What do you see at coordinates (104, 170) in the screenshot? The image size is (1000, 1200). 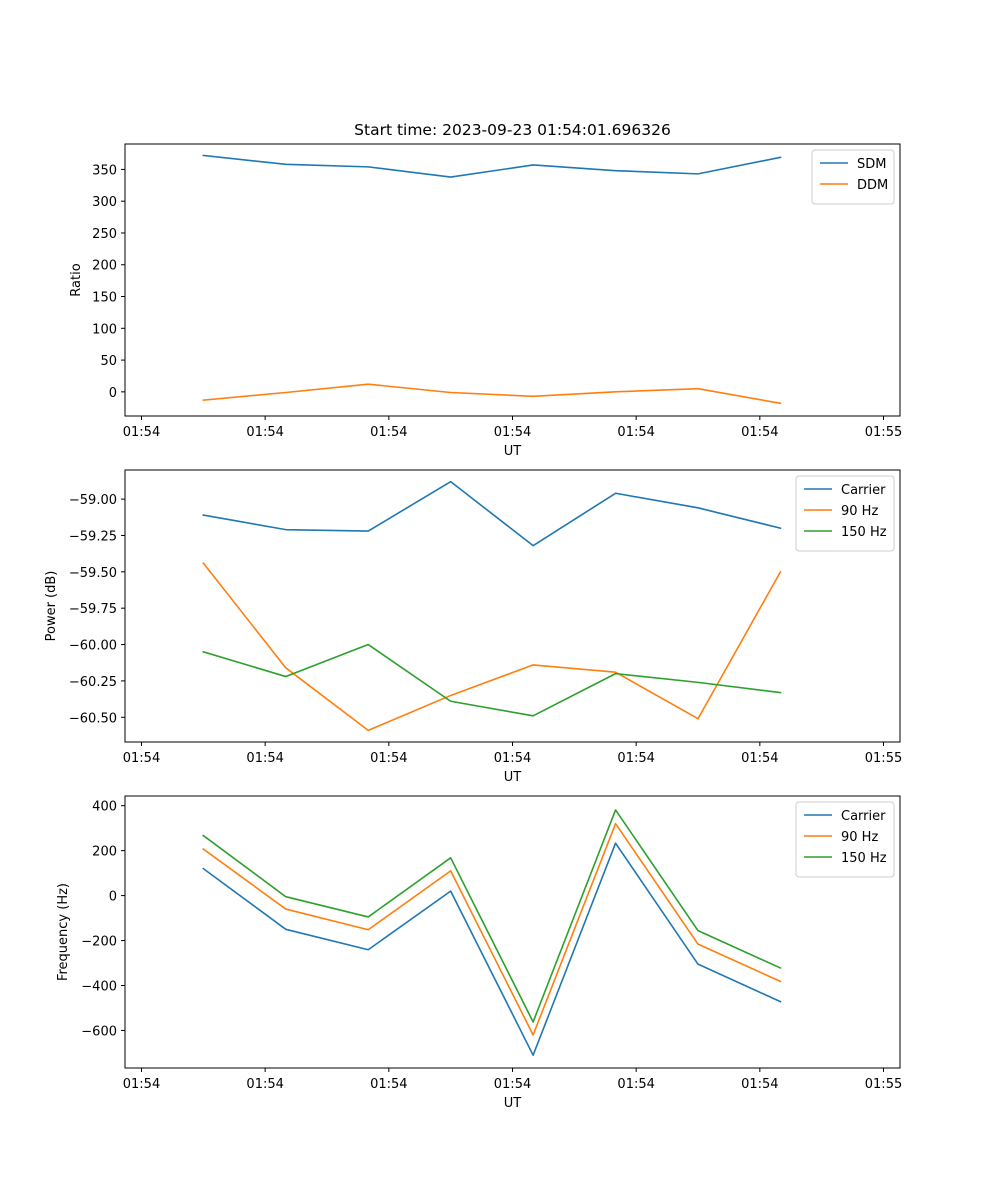 I see `y-tick-label: 350` at bounding box center [104, 170].